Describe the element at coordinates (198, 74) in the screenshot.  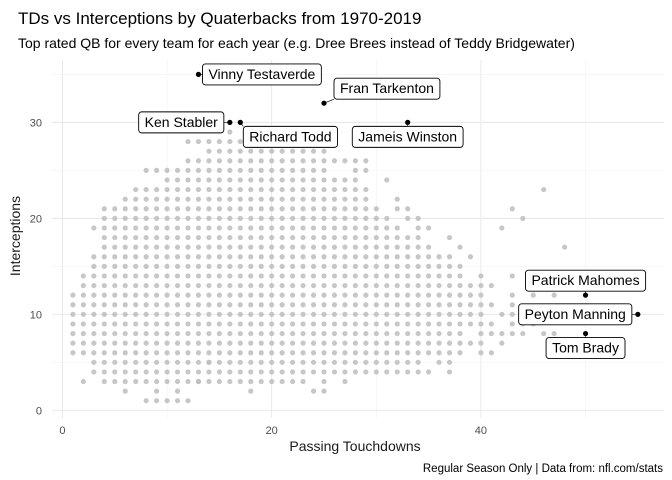
I see `highlight-point` at that location.